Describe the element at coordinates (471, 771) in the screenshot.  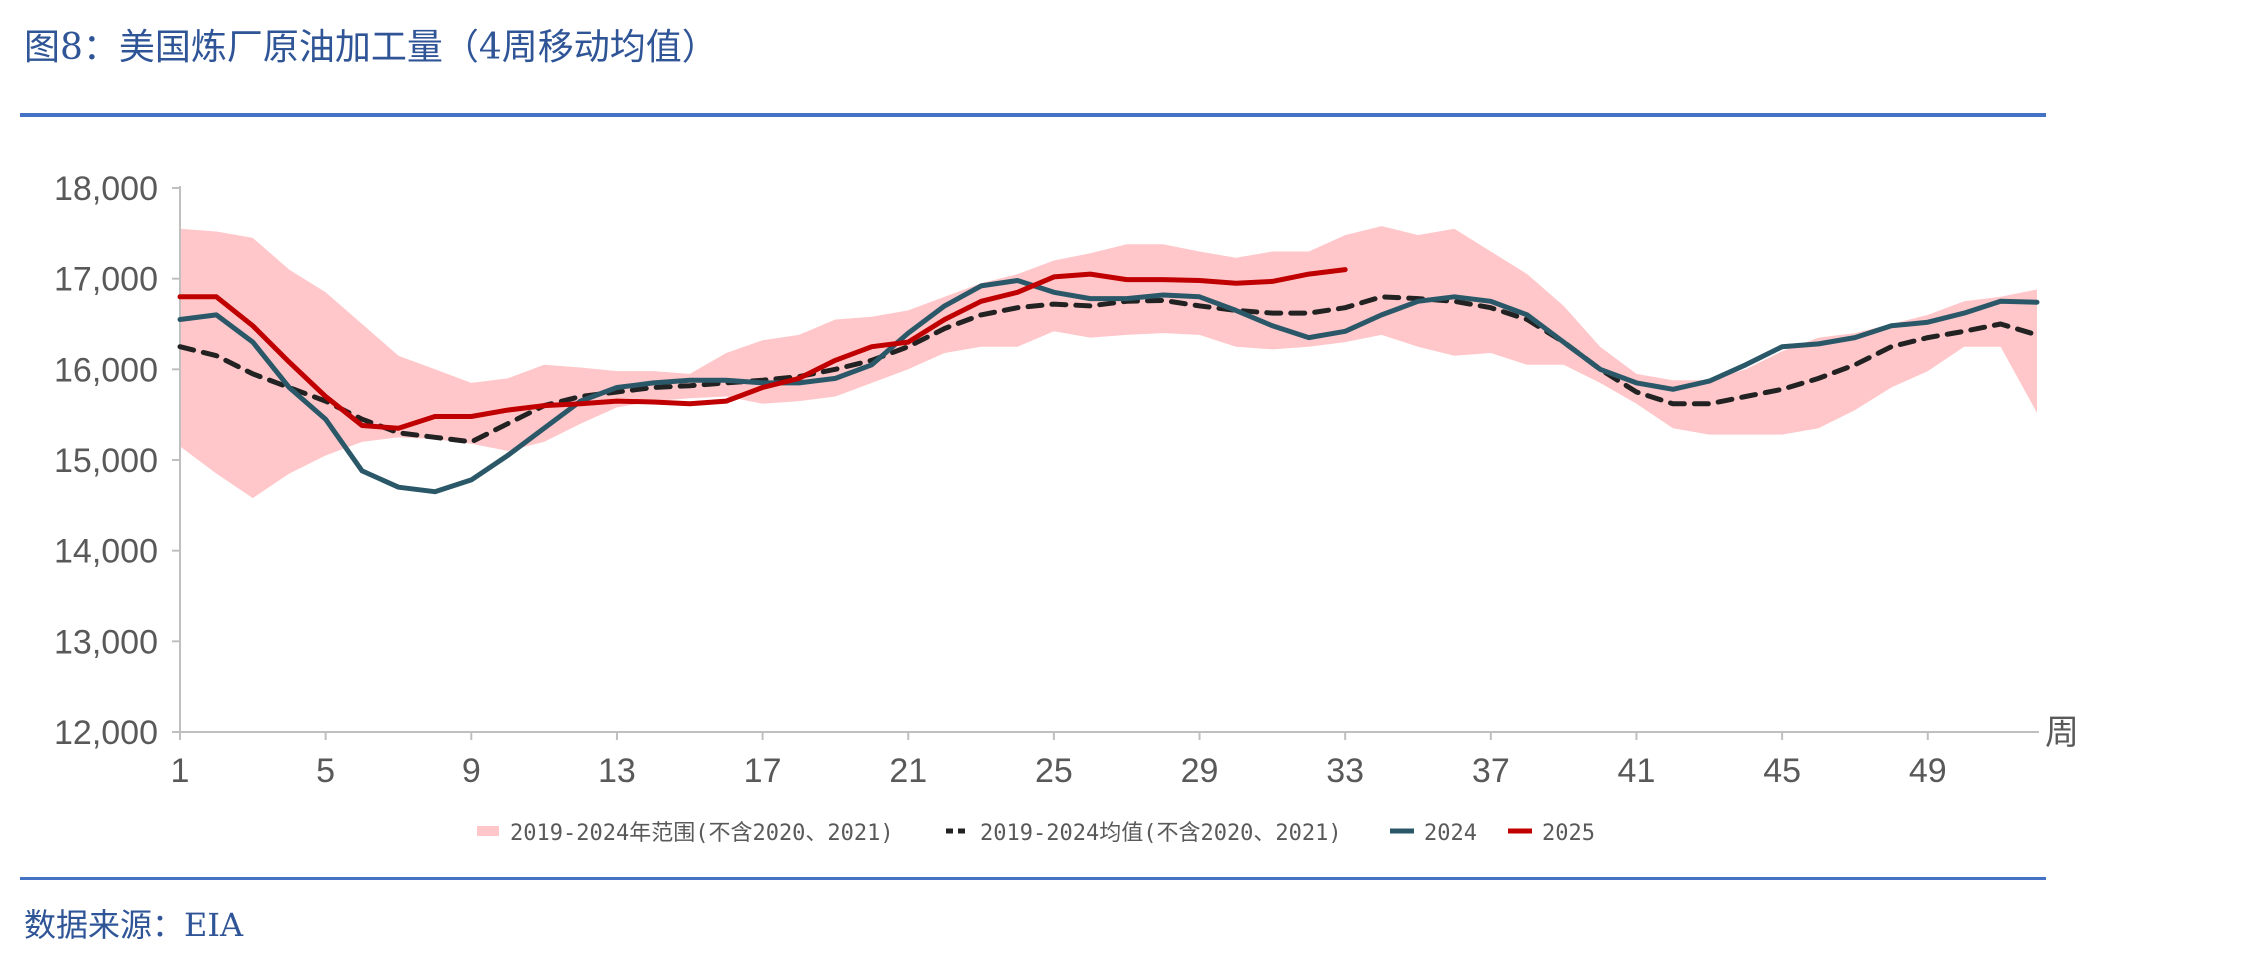
I see `x-tick-label: 9` at that location.